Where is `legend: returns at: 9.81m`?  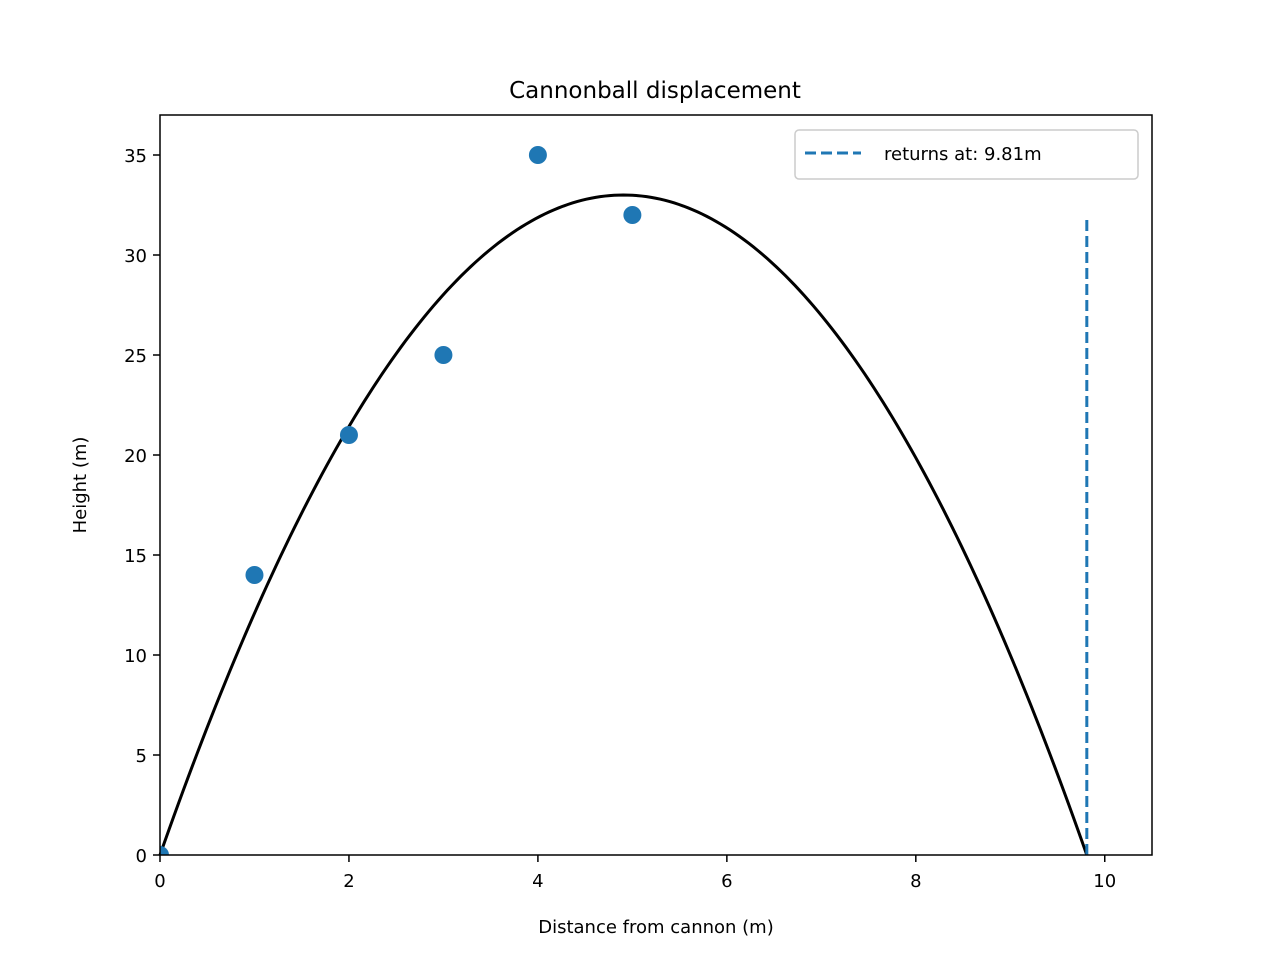
legend: returns at: 9.81m is located at coordinates (966, 154).